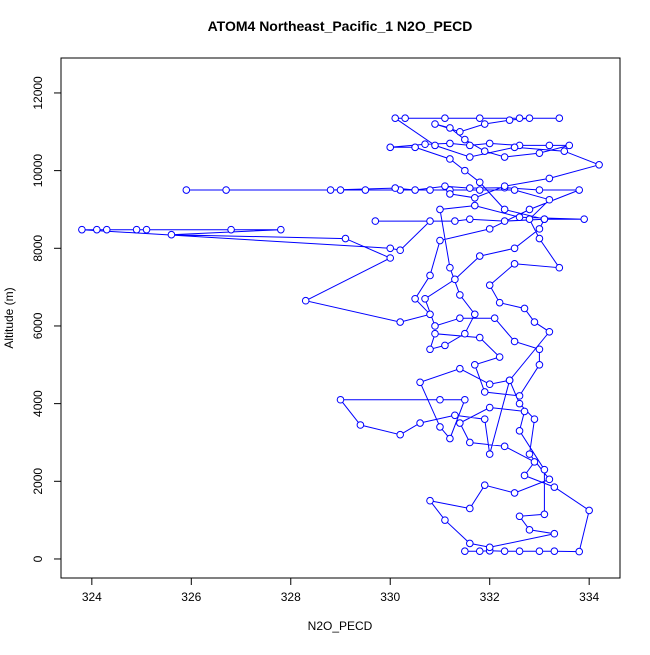 The width and height of the screenshot is (650, 655). Describe the element at coordinates (589, 597) in the screenshot. I see `x-tick-label: 334` at that location.